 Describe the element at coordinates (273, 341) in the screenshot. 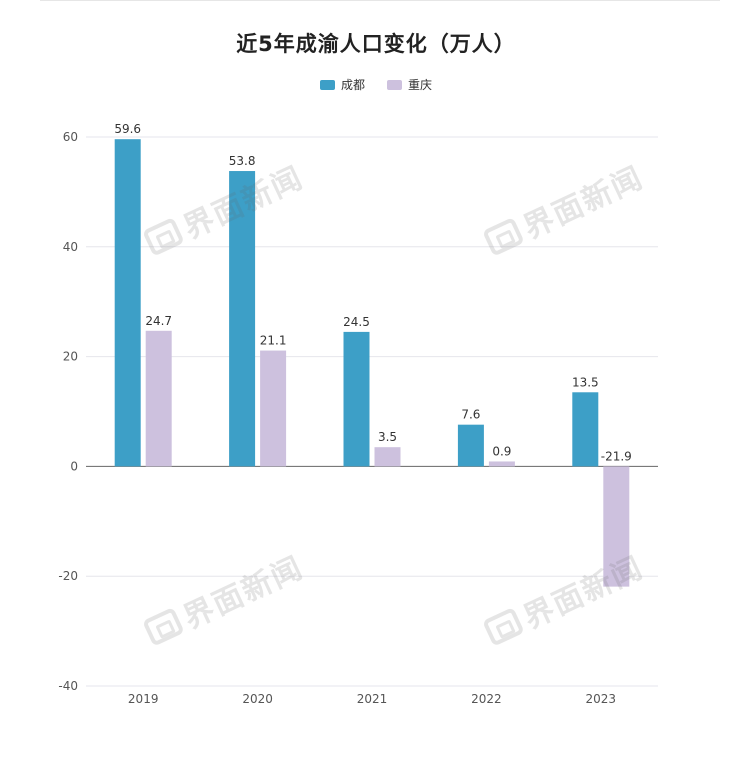

I see `data-label: 21.1` at that location.